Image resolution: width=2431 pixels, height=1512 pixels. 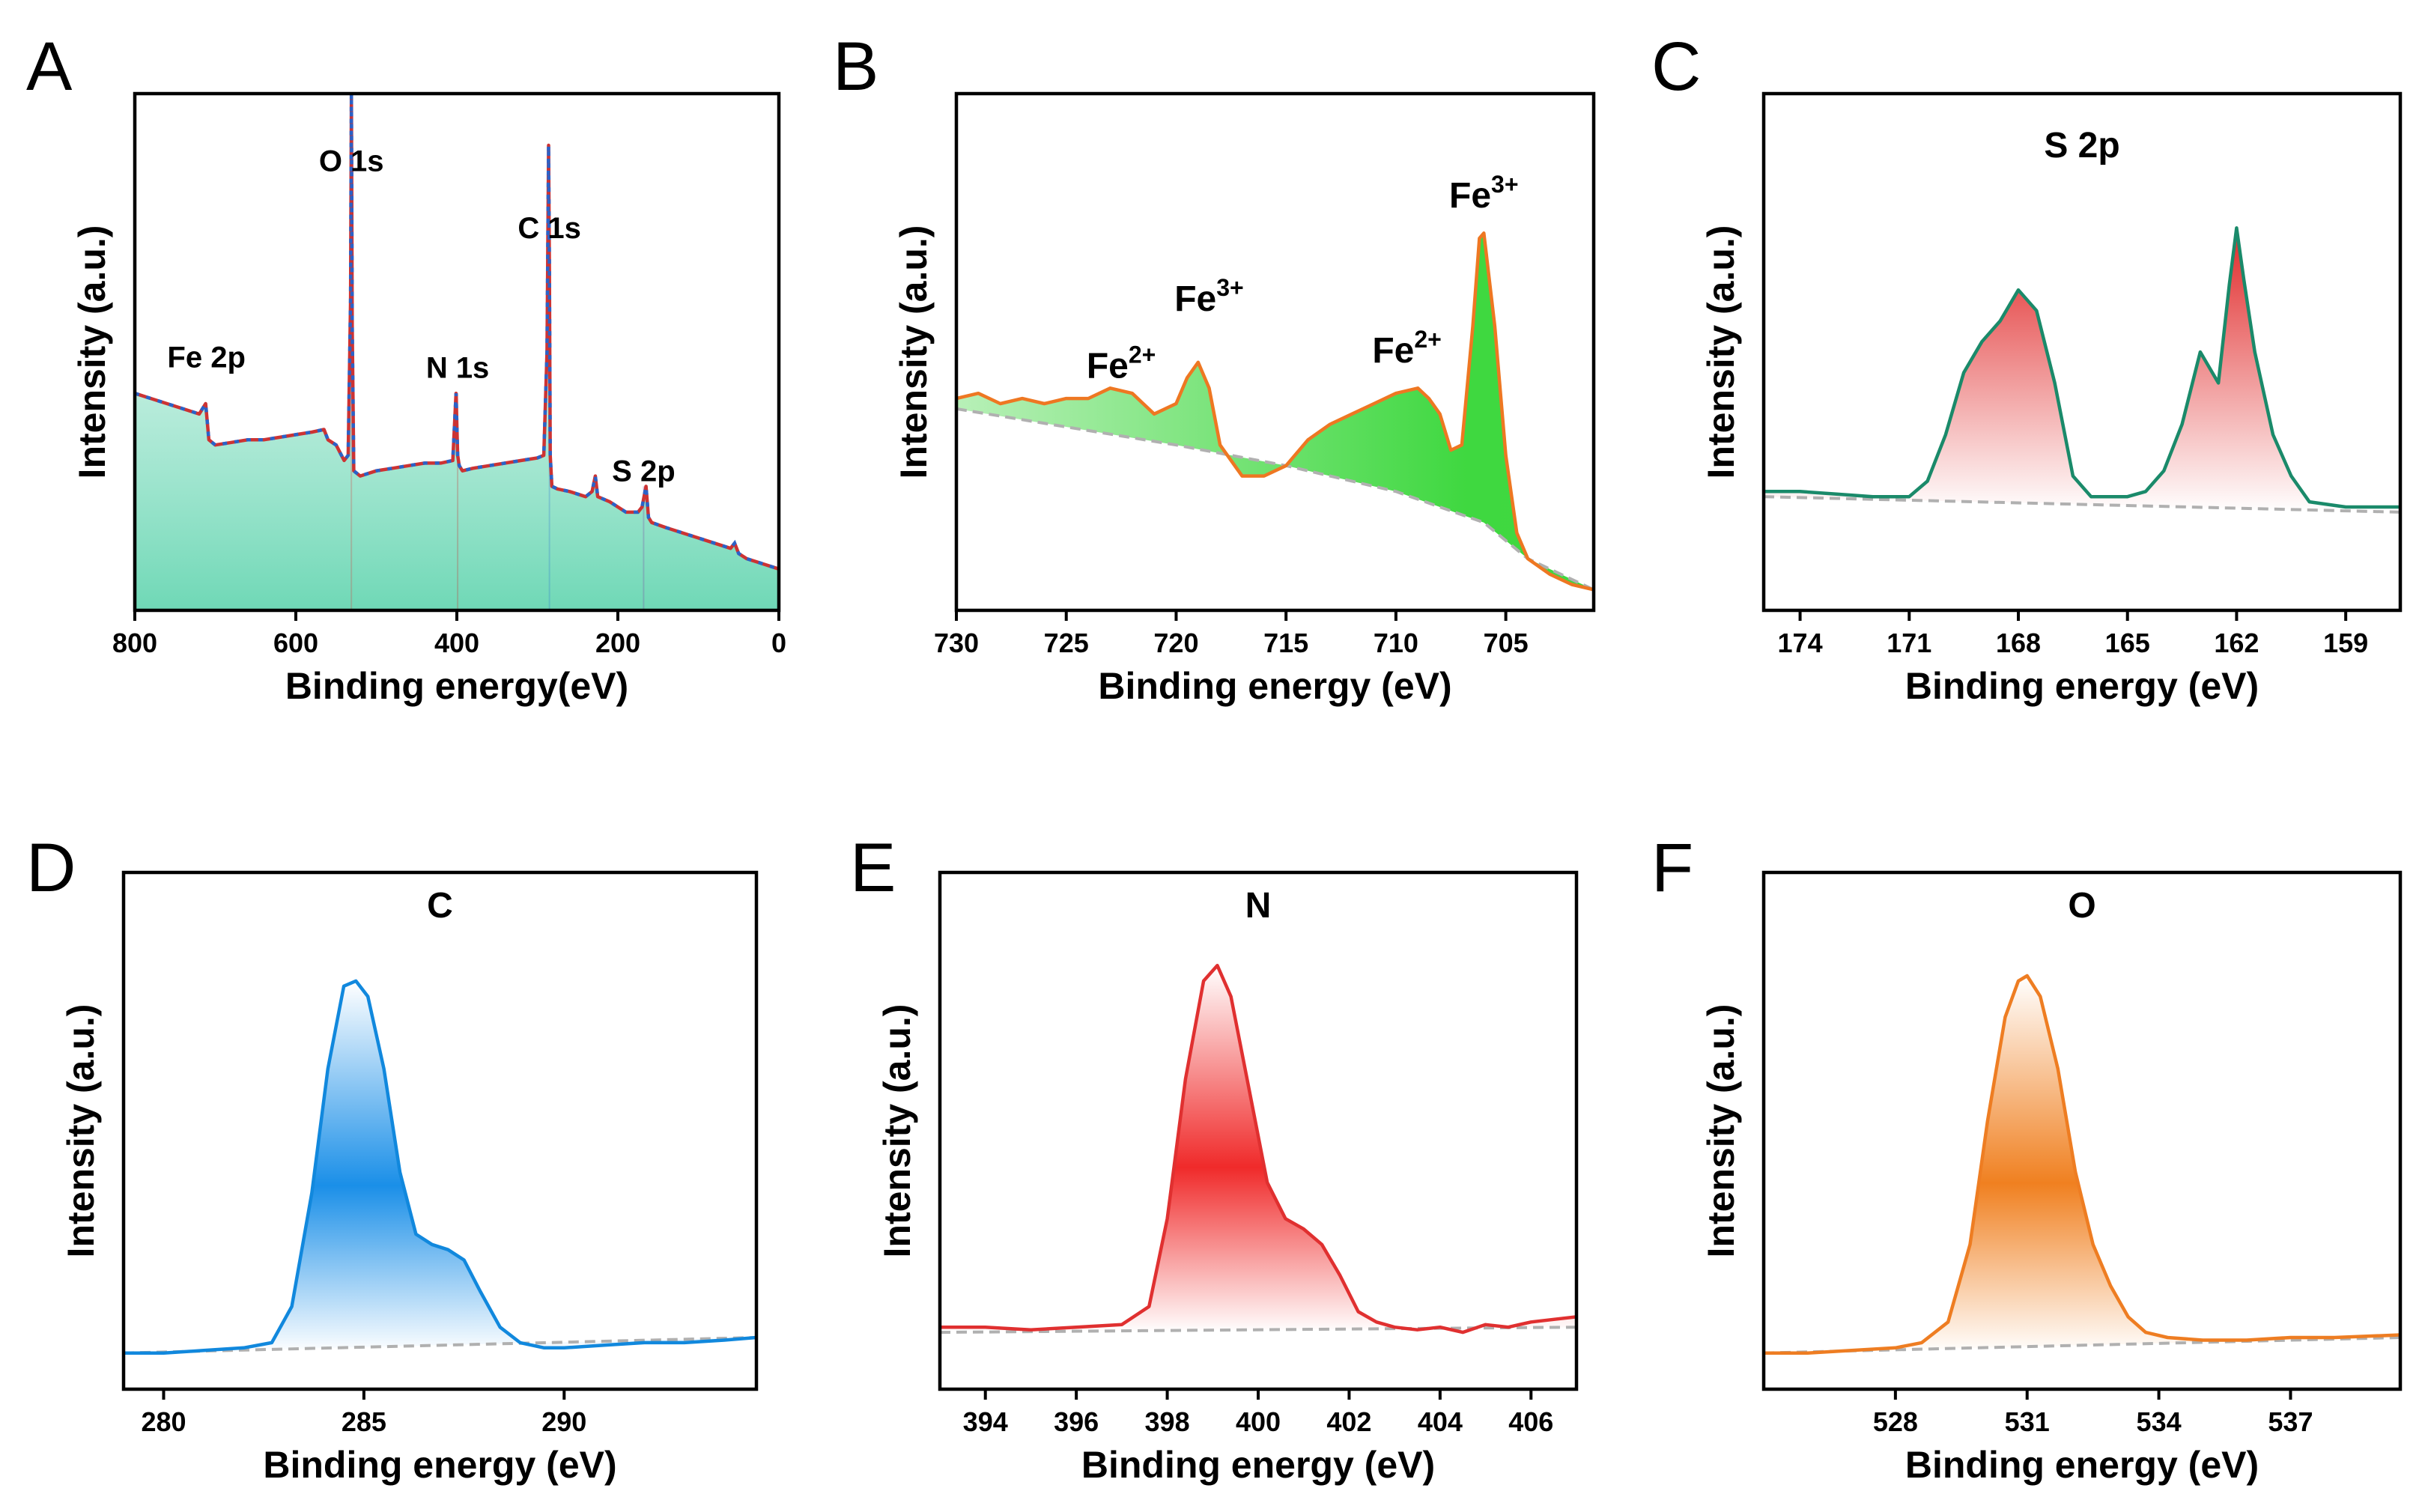 I want to click on x-tick-label: 285, so click(x=364, y=1421).